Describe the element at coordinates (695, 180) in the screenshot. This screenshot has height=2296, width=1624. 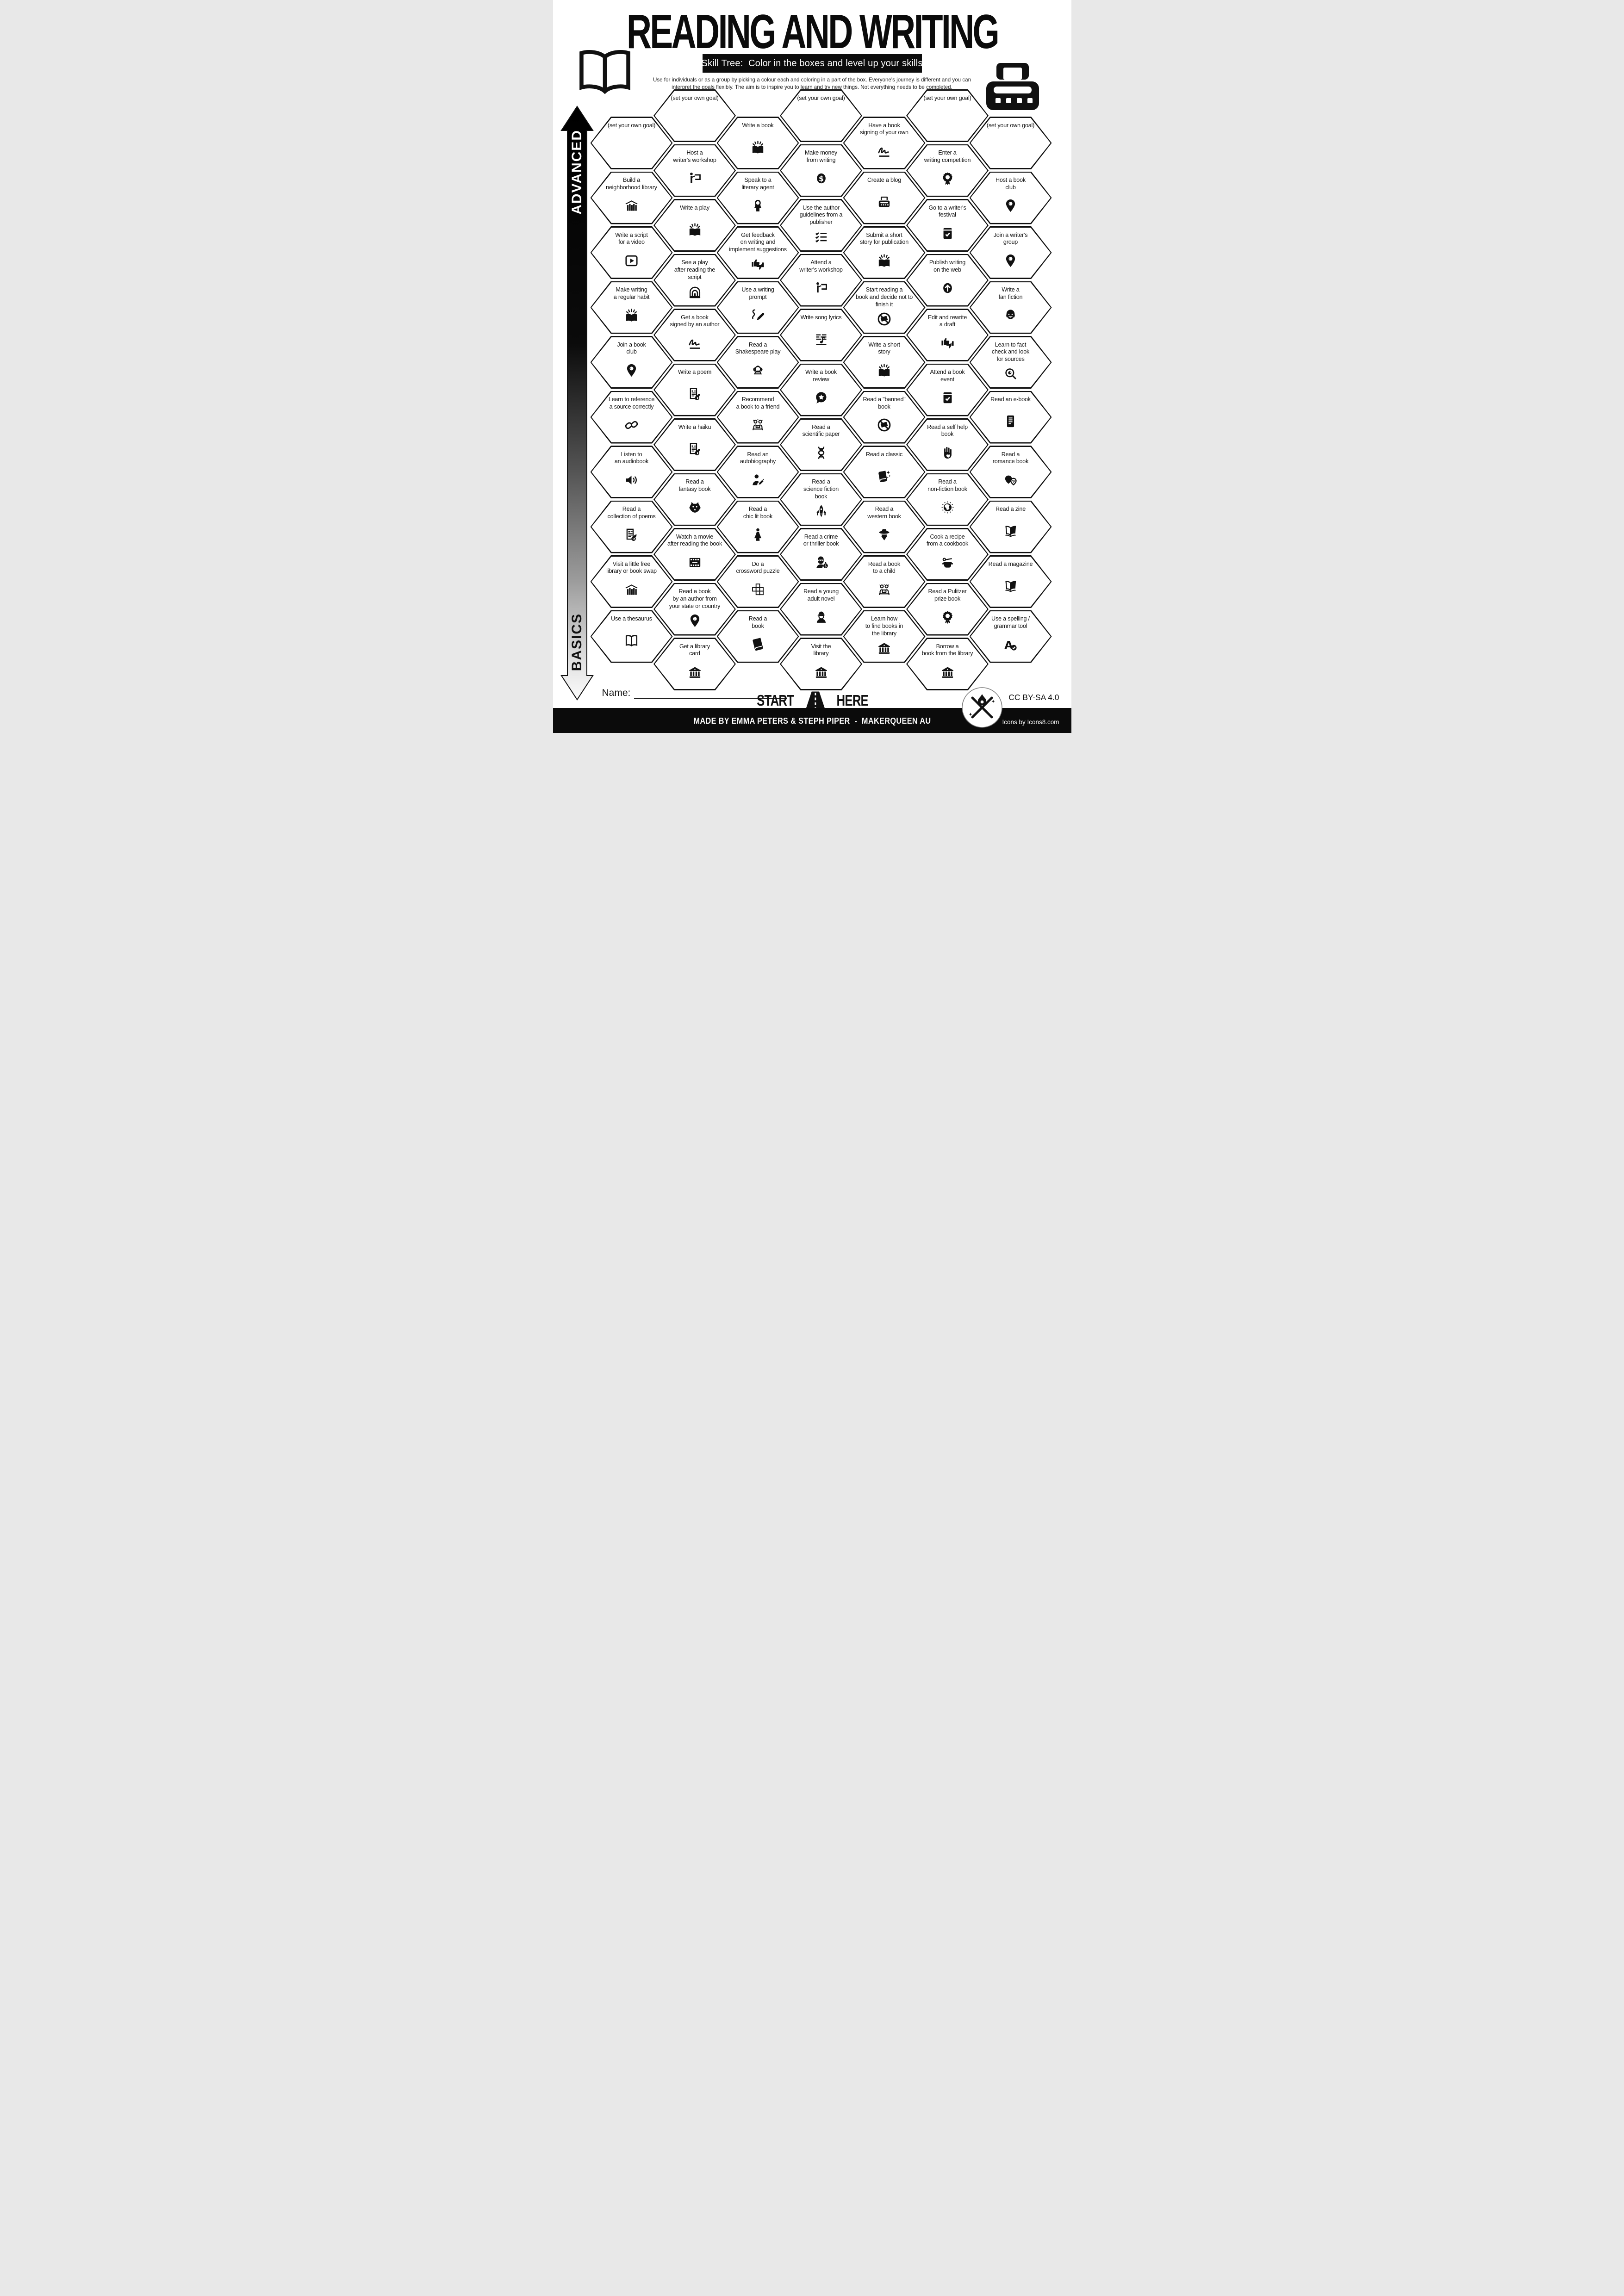
I see `presenter-icon` at that location.